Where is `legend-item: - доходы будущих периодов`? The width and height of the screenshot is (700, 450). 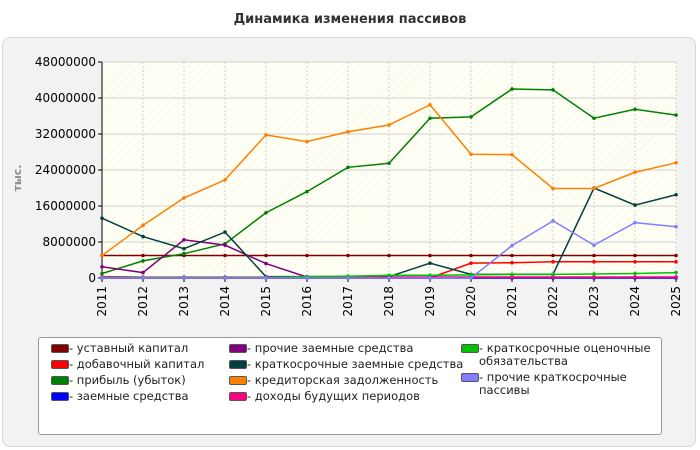 legend-item: - доходы будущих периодов is located at coordinates (346, 396).